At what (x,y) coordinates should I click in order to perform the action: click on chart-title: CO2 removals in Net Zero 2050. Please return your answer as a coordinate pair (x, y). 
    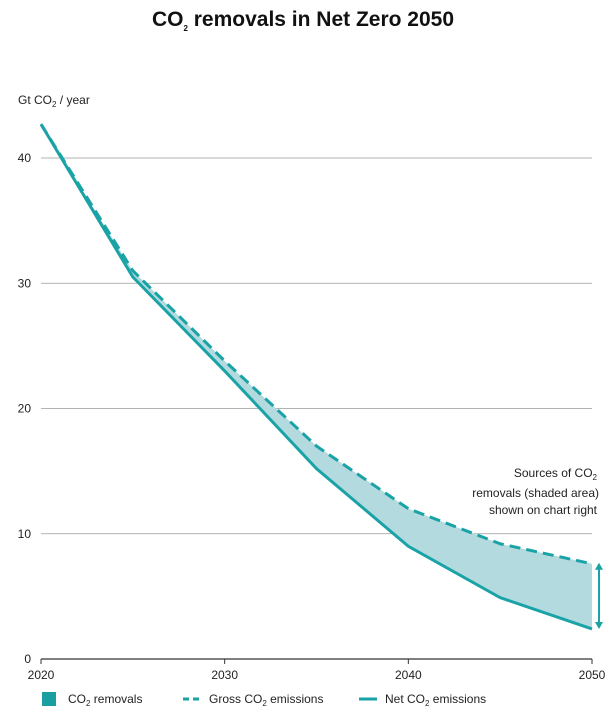
    Looking at the image, I should click on (303, 21).